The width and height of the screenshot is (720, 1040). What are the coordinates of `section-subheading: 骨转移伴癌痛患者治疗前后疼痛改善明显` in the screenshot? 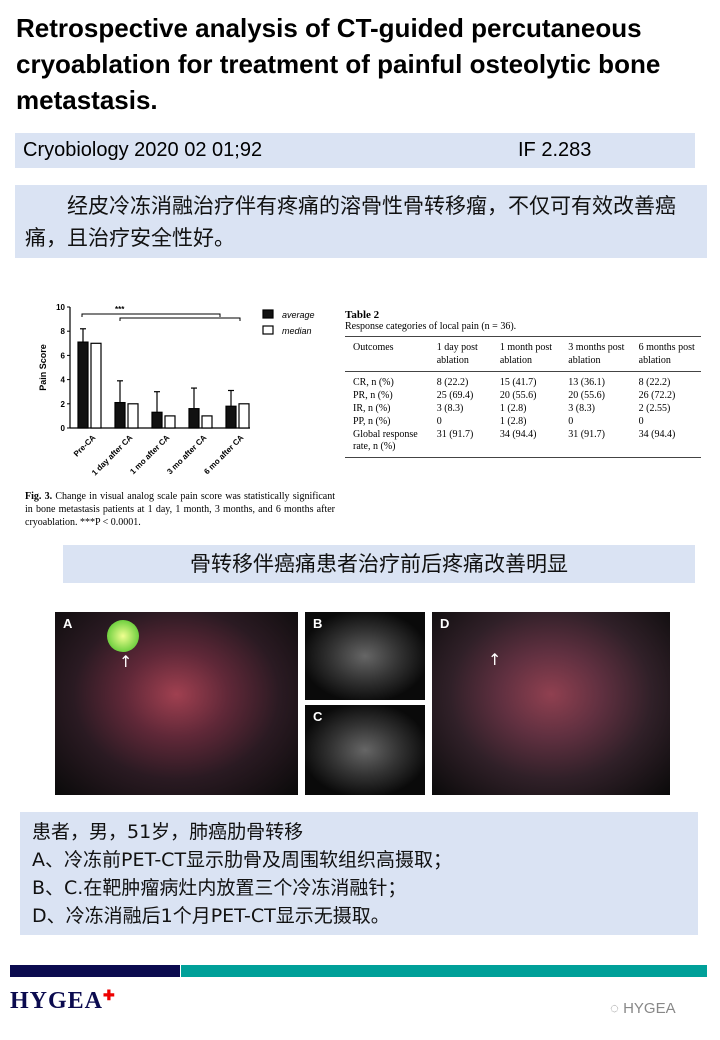 It's located at (379, 564).